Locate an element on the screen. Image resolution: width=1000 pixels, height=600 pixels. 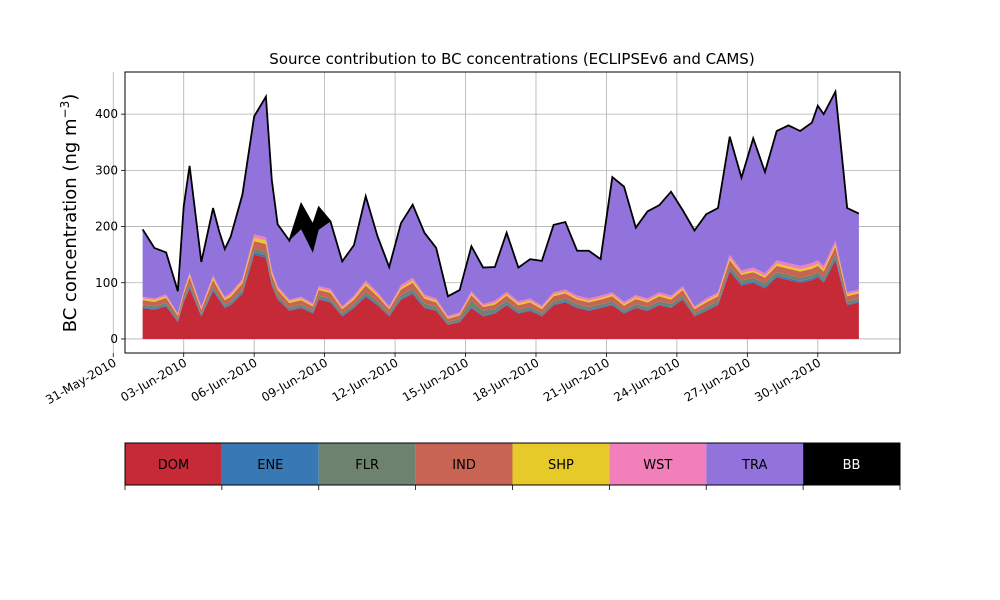
legend-label-ind: IND is located at coordinates (464, 465).